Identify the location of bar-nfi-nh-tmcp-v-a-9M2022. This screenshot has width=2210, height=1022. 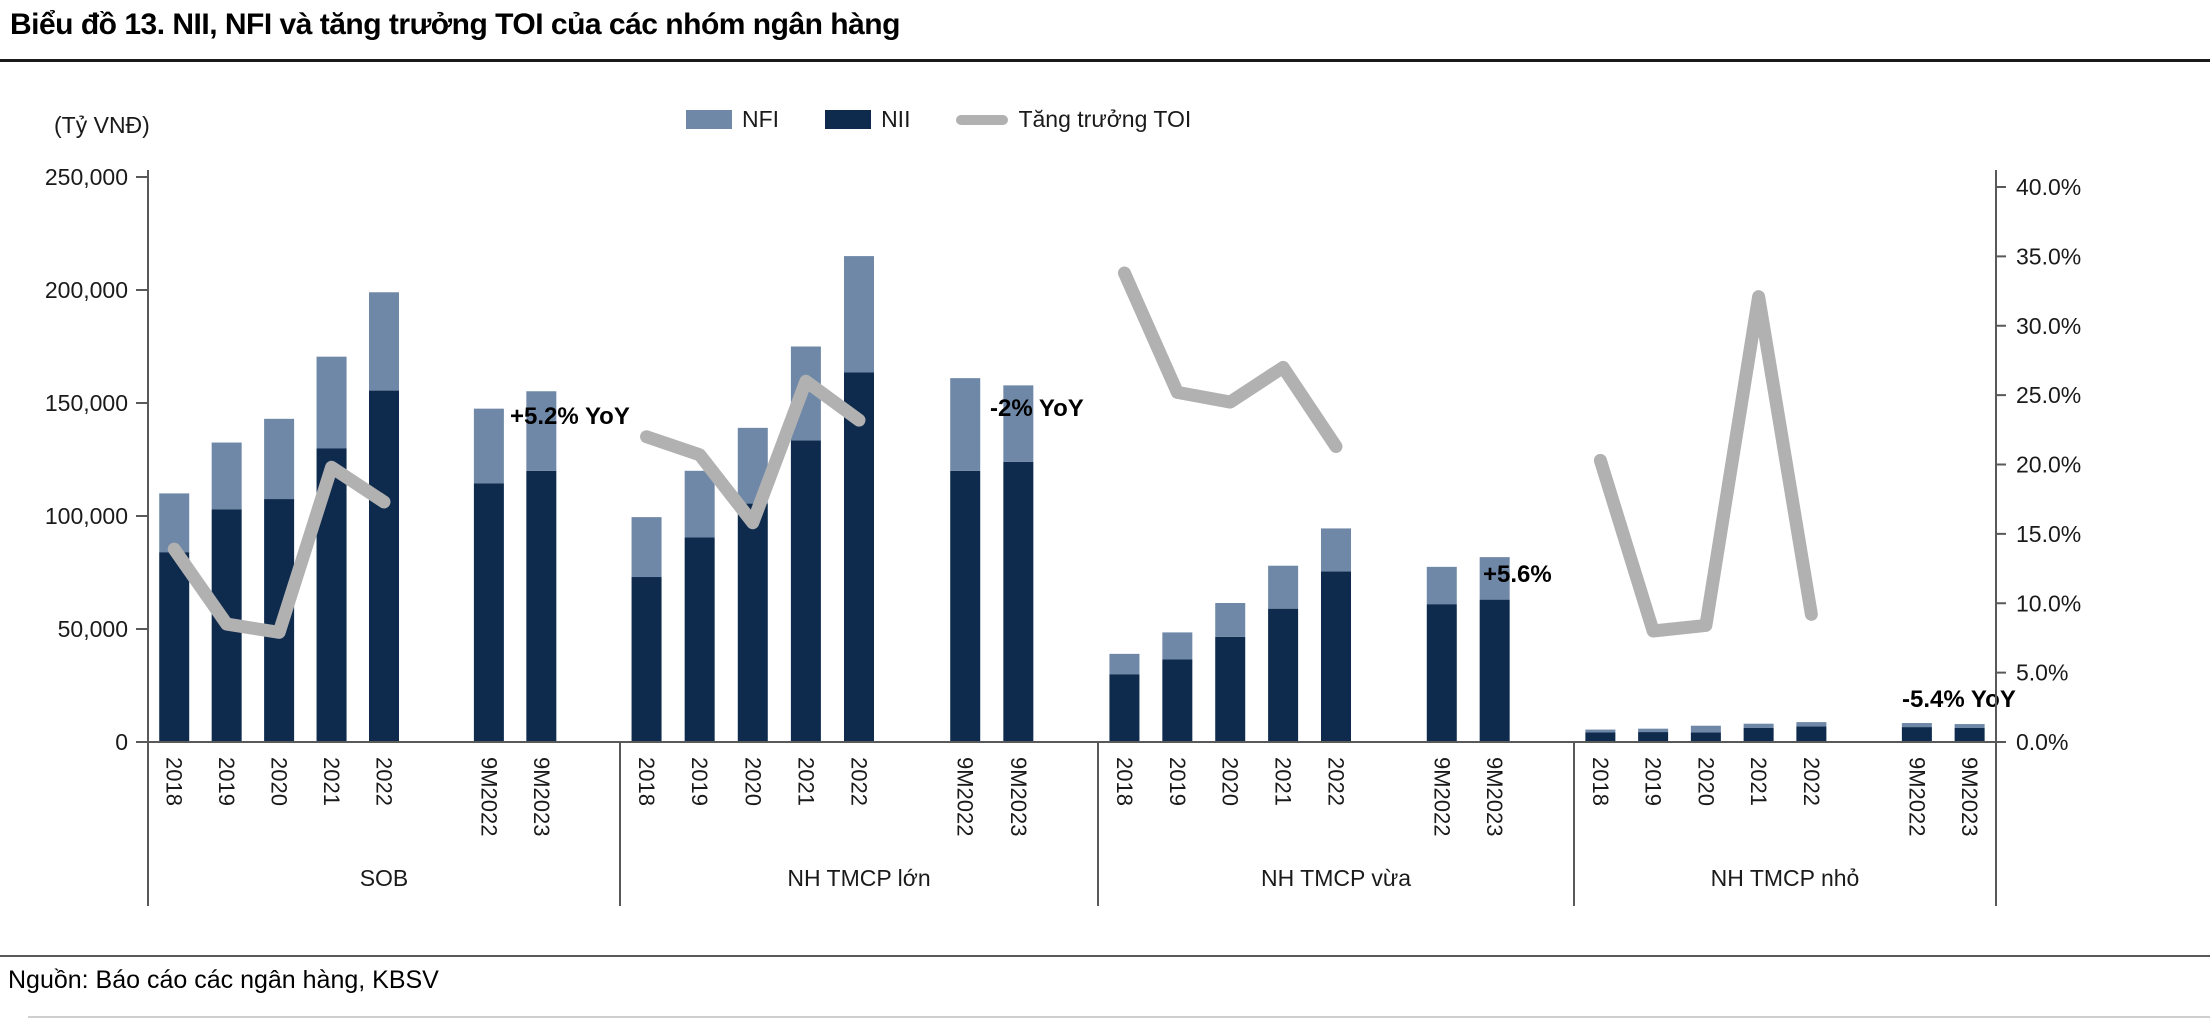
(1441, 585).